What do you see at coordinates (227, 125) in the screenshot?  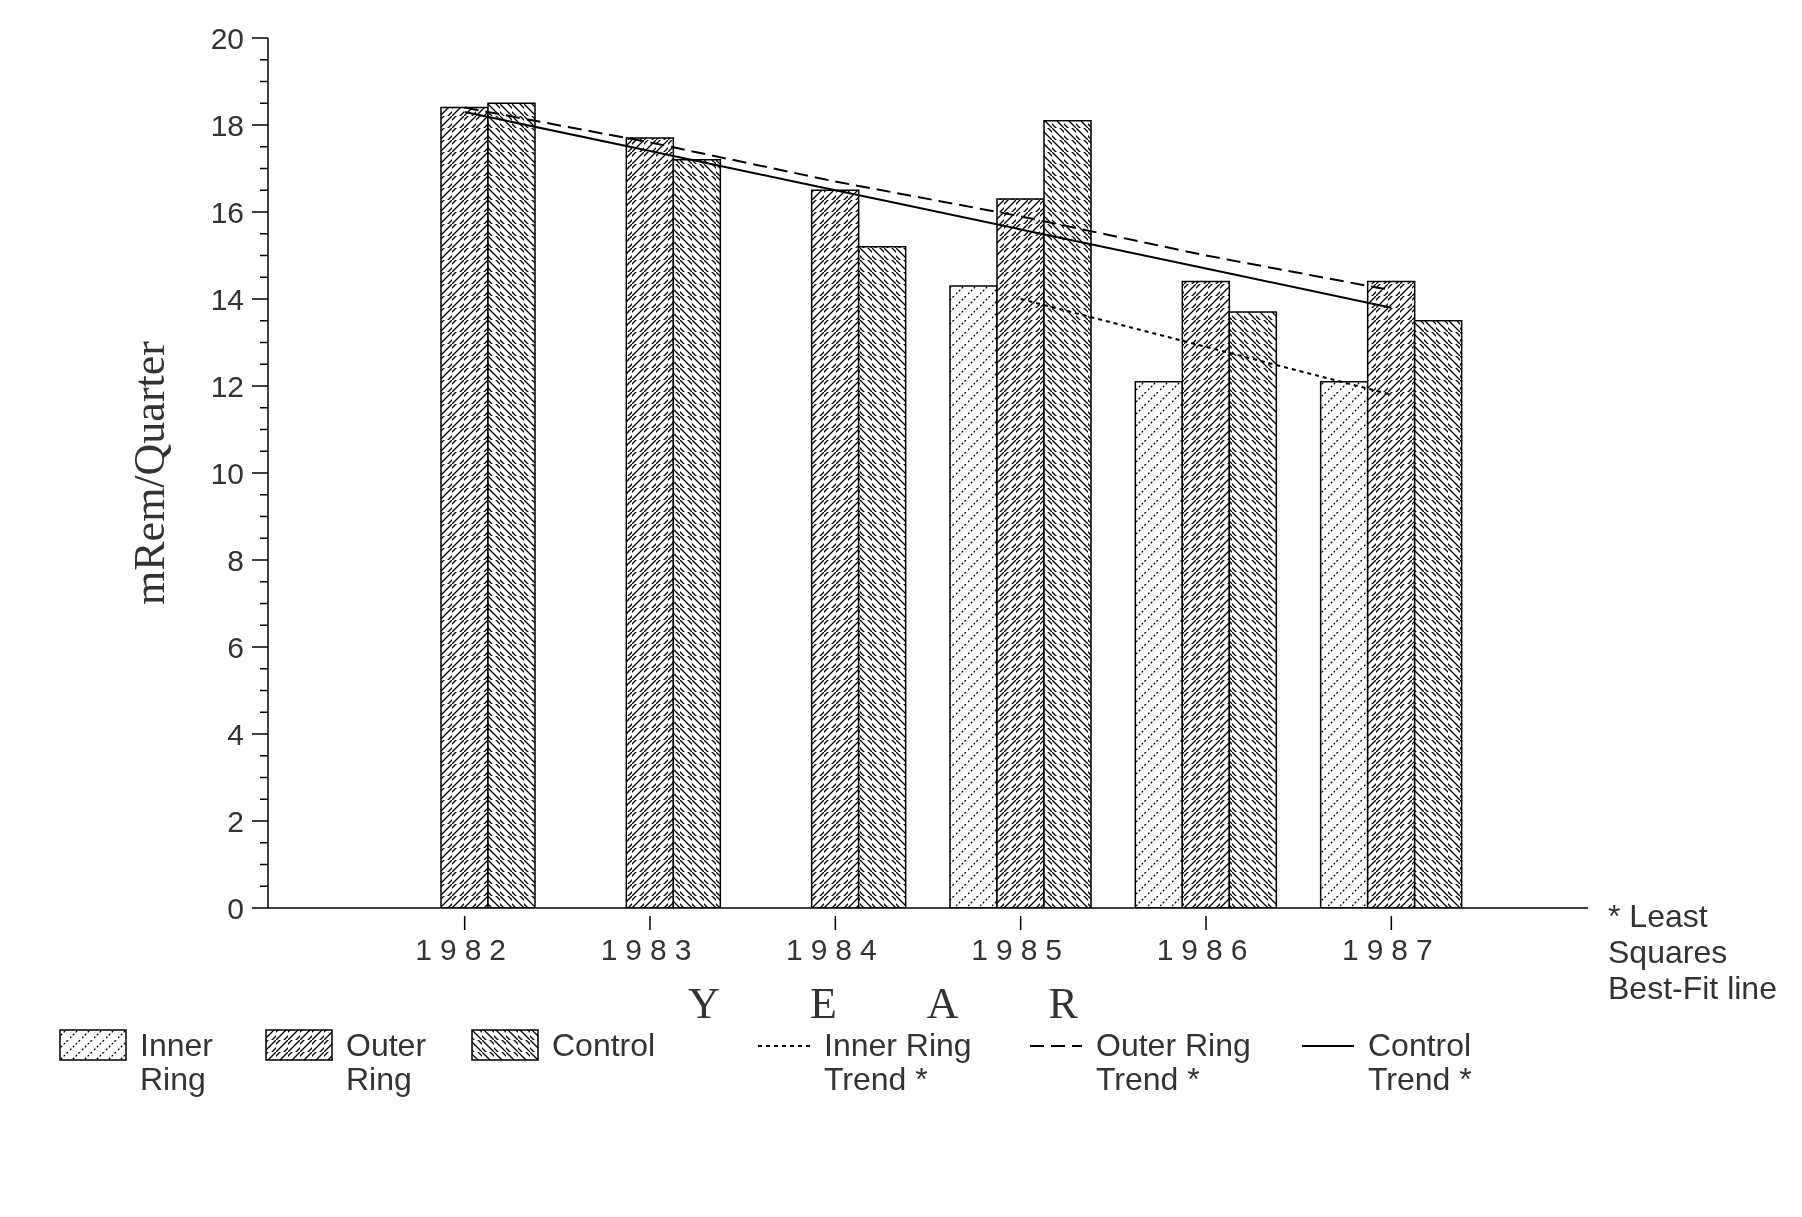 I see `y-tick-label: 18` at bounding box center [227, 125].